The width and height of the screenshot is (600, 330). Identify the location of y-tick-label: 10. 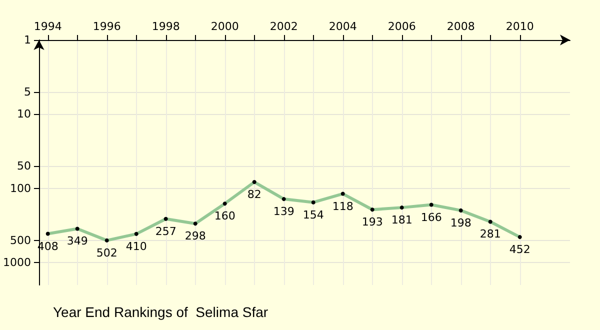
(23, 114).